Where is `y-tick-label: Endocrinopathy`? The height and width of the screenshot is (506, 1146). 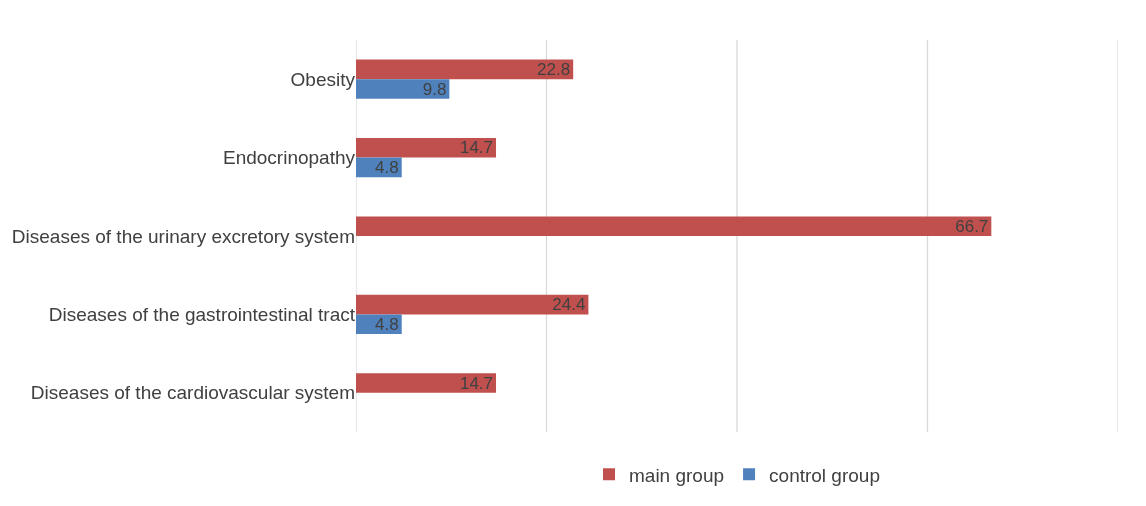 y-tick-label: Endocrinopathy is located at coordinates (289, 158).